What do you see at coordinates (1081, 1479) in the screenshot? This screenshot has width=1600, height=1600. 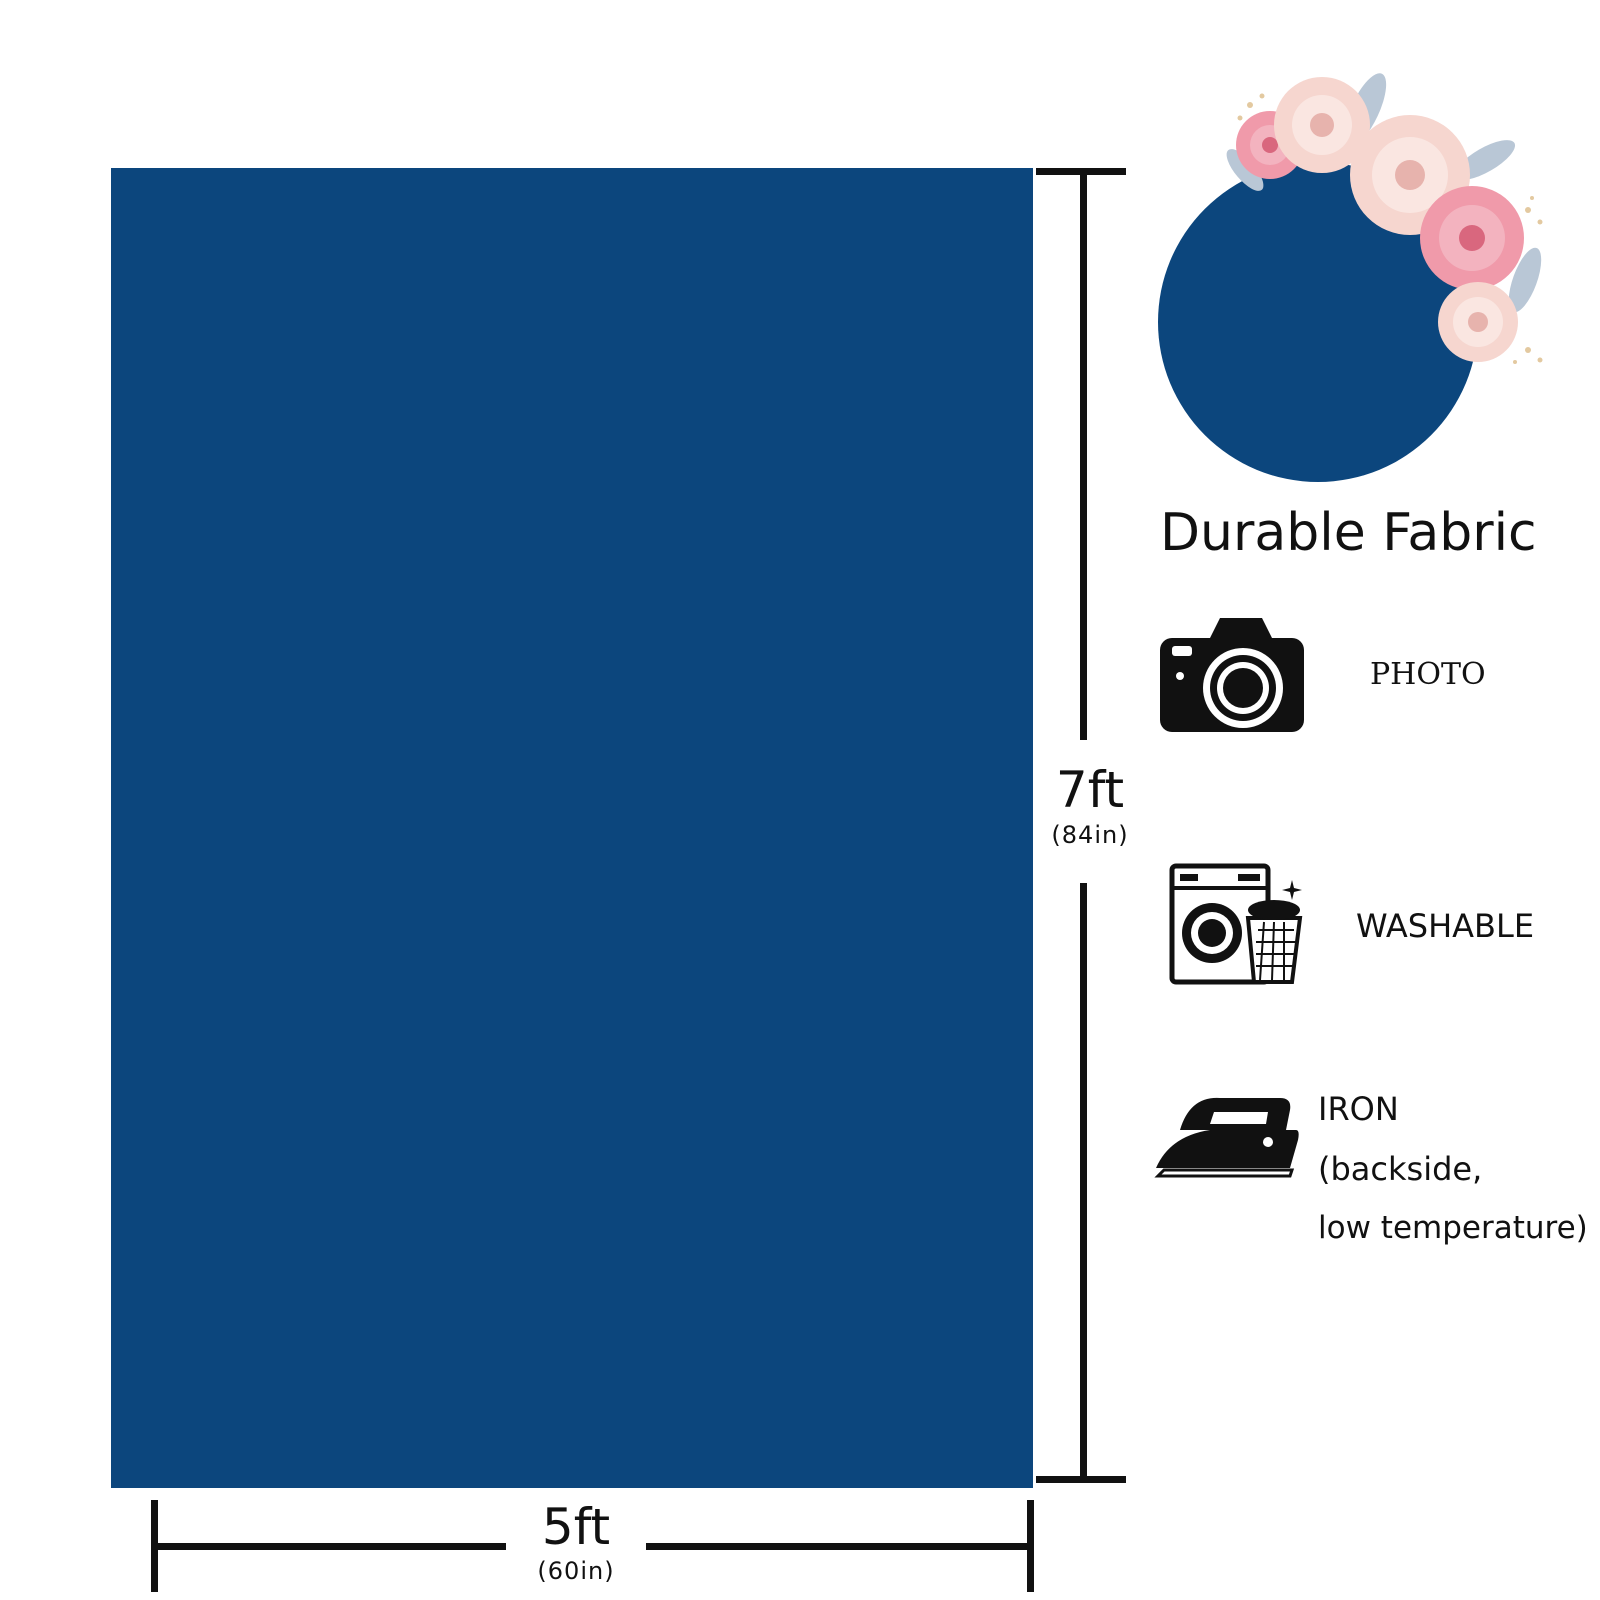 I see `height-bottom-tick` at bounding box center [1081, 1479].